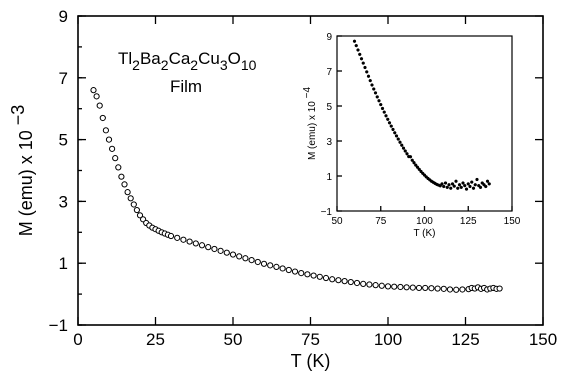 The height and width of the screenshot is (373, 568). Describe the element at coordinates (224, 65) in the screenshot. I see `formula-subscript: 3` at that location.